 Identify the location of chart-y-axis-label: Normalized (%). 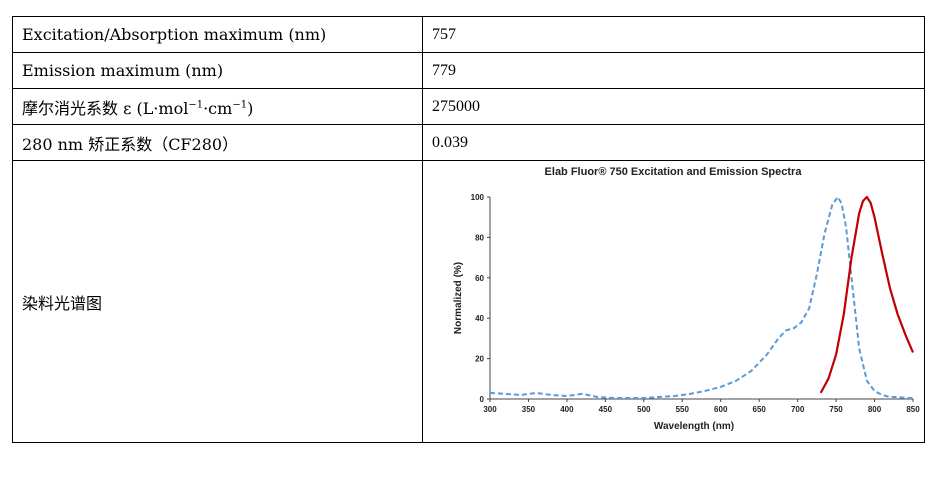
(458, 298).